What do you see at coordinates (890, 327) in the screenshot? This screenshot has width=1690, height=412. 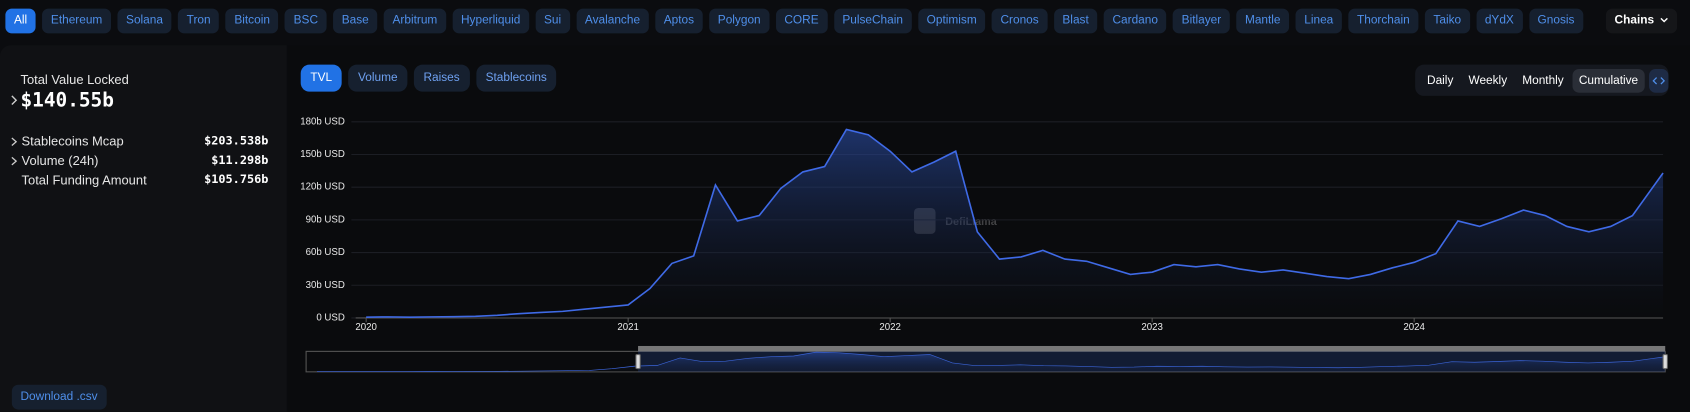 I see `x-tick-label: 2022` at bounding box center [890, 327].